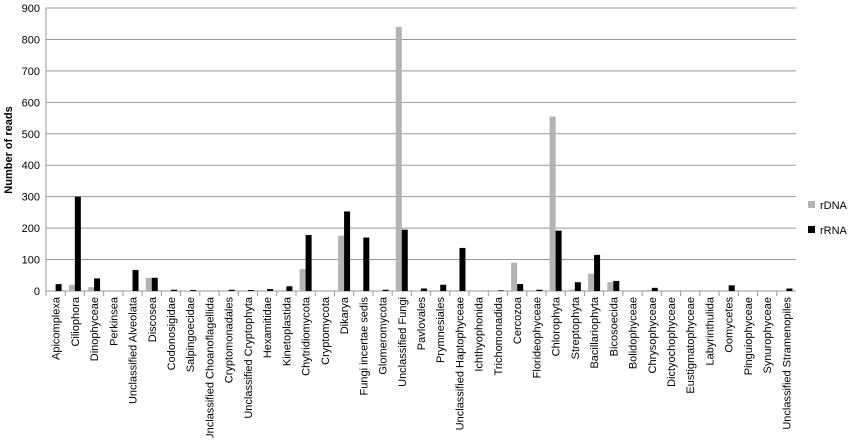 The height and width of the screenshot is (443, 851). I want to click on x-tick-label: Ciliophora, so click(76, 321).